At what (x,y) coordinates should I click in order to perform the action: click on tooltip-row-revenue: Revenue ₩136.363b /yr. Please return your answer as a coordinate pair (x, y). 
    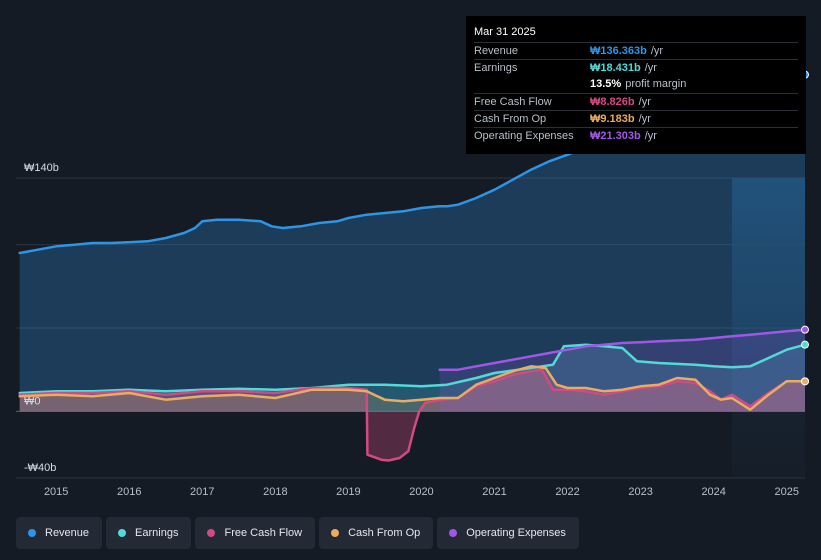
    Looking at the image, I should click on (636, 50).